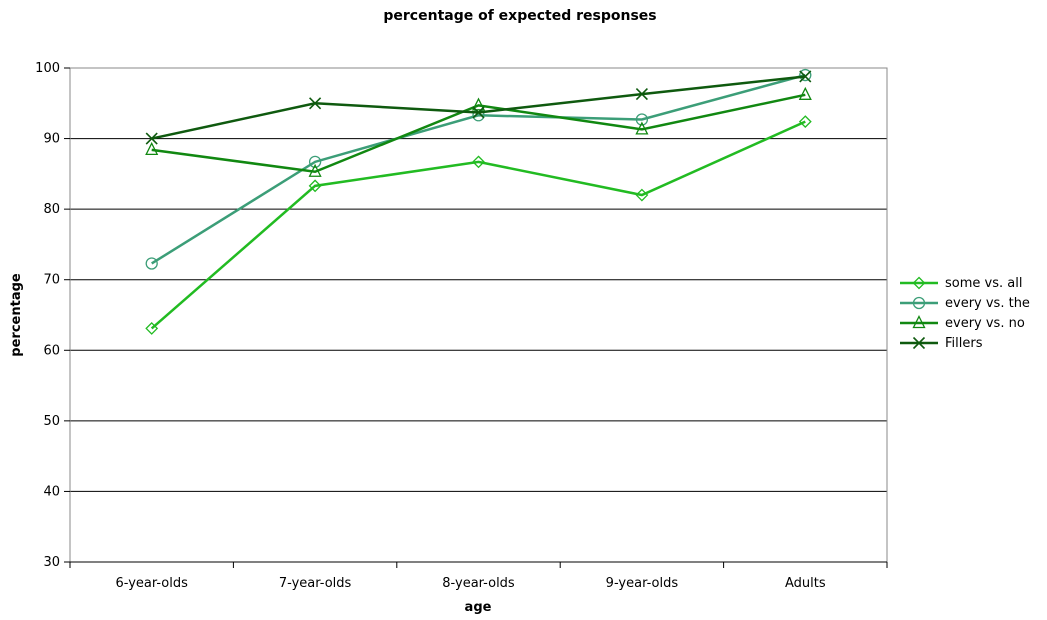  What do you see at coordinates (51, 491) in the screenshot?
I see `y-tick-label: 40` at bounding box center [51, 491].